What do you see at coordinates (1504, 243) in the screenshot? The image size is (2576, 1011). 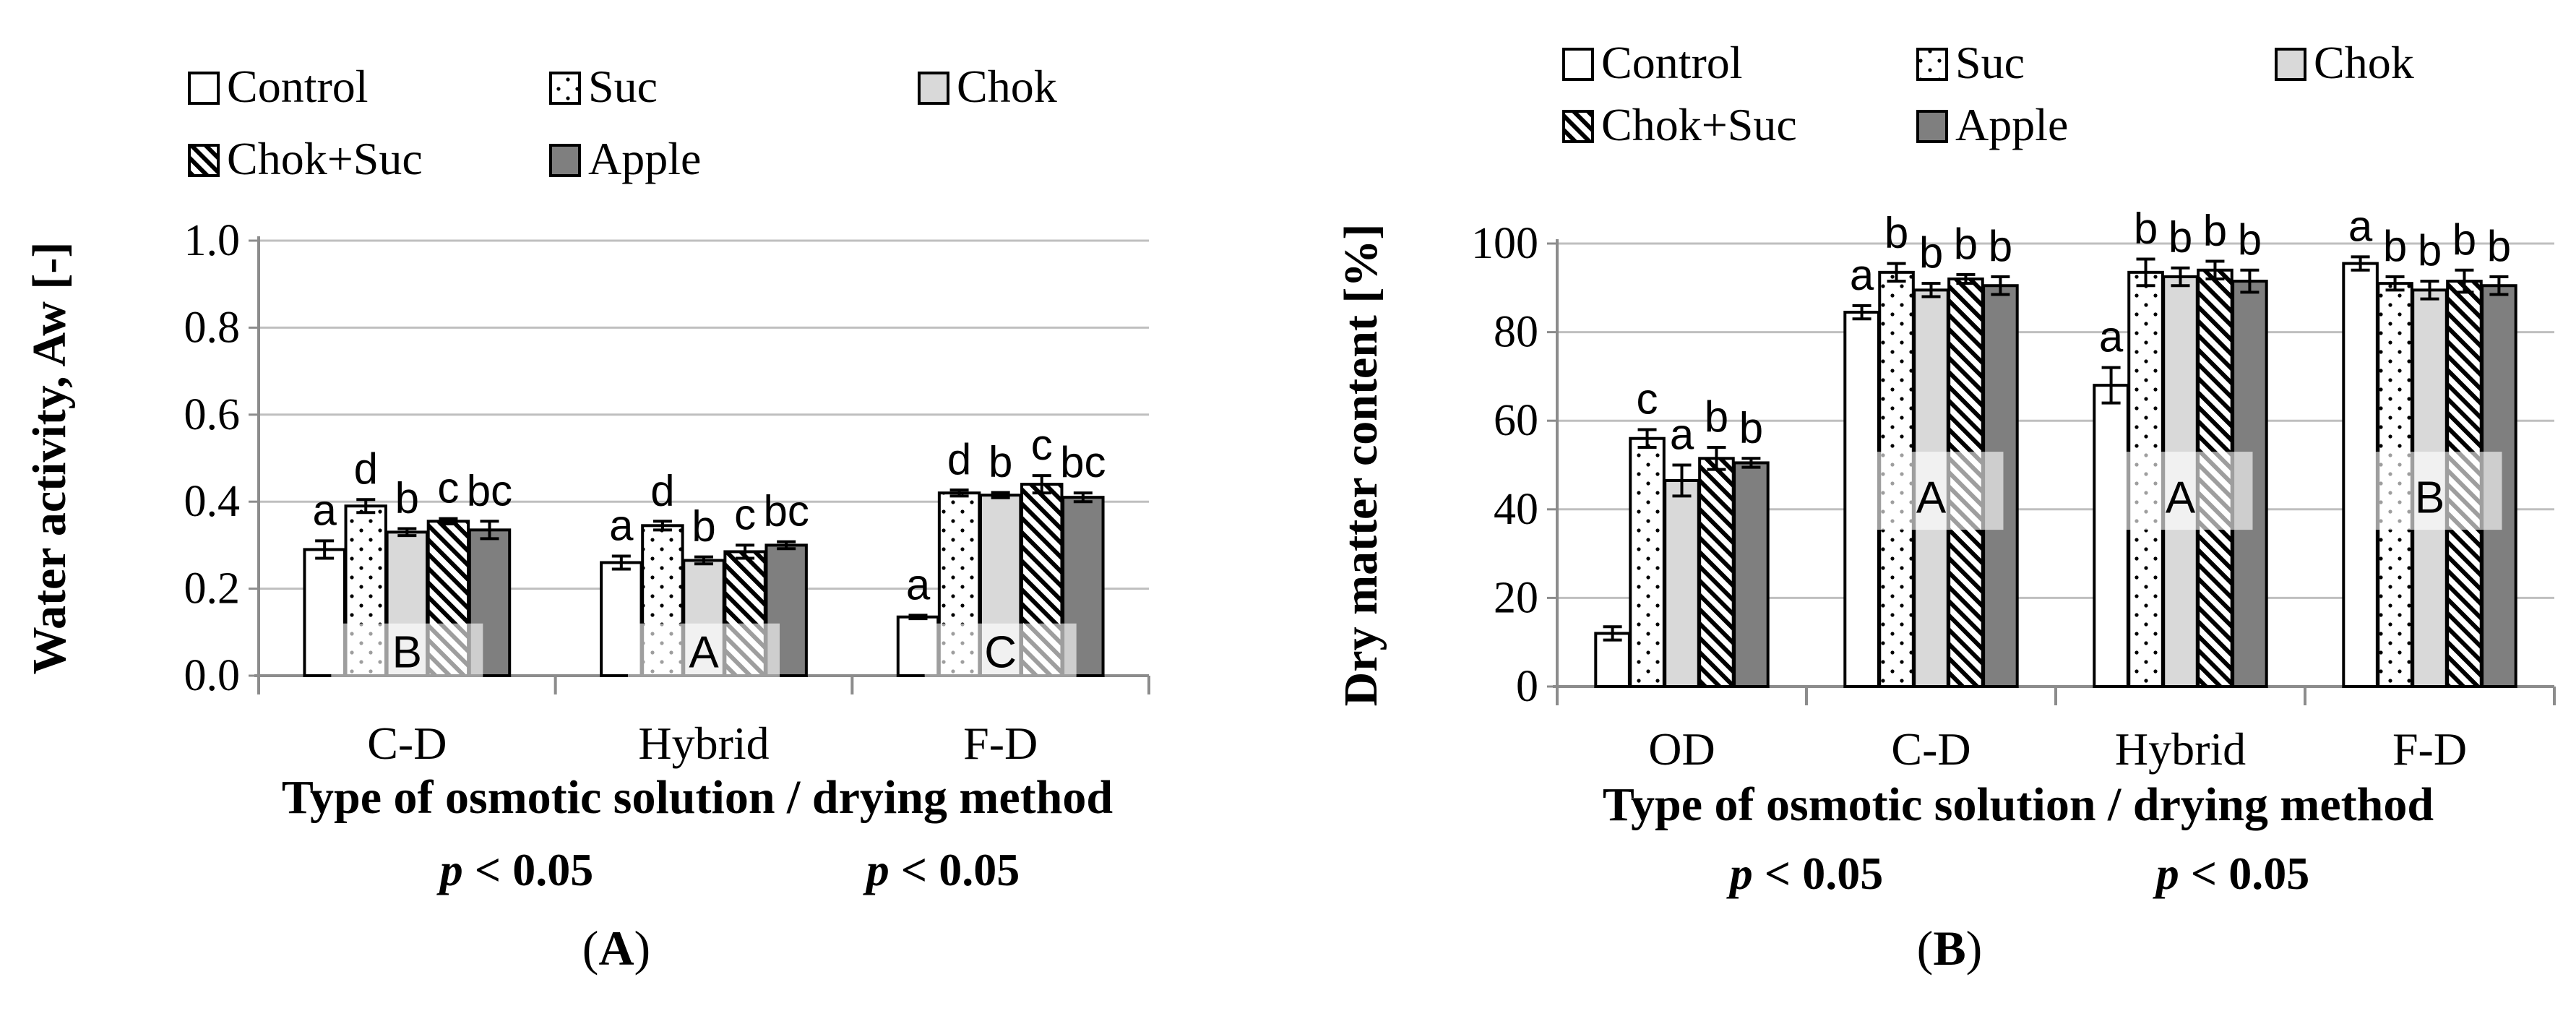 I see `y-tick-label: 100` at bounding box center [1504, 243].